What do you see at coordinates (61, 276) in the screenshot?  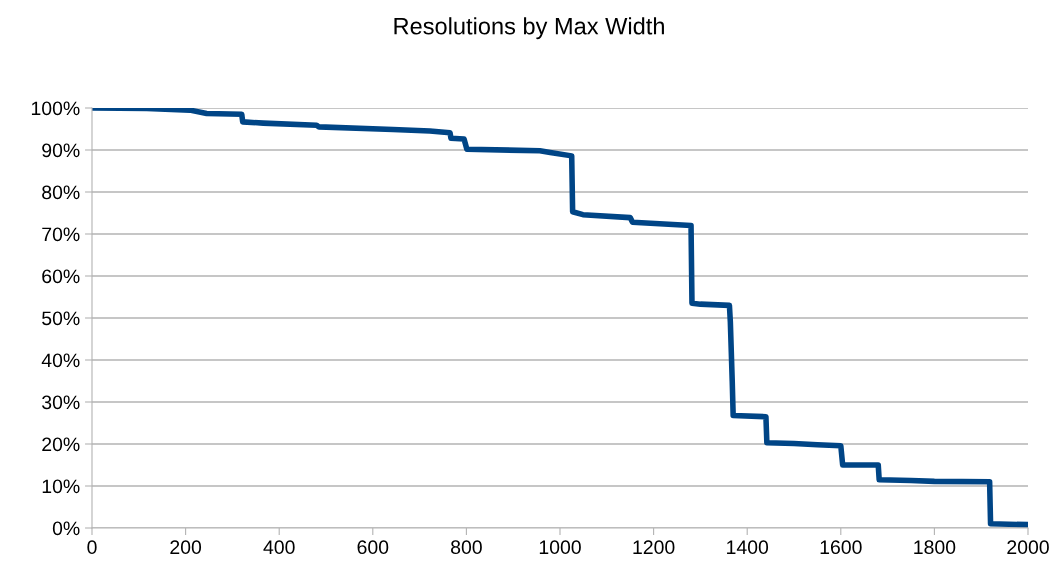 I see `y-tick-label: 60%` at bounding box center [61, 276].